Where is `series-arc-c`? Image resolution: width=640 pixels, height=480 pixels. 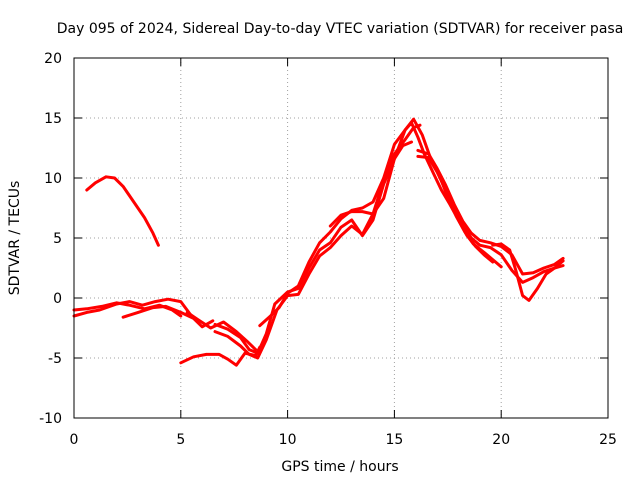
series-arc-c is located at coordinates (127, 309).